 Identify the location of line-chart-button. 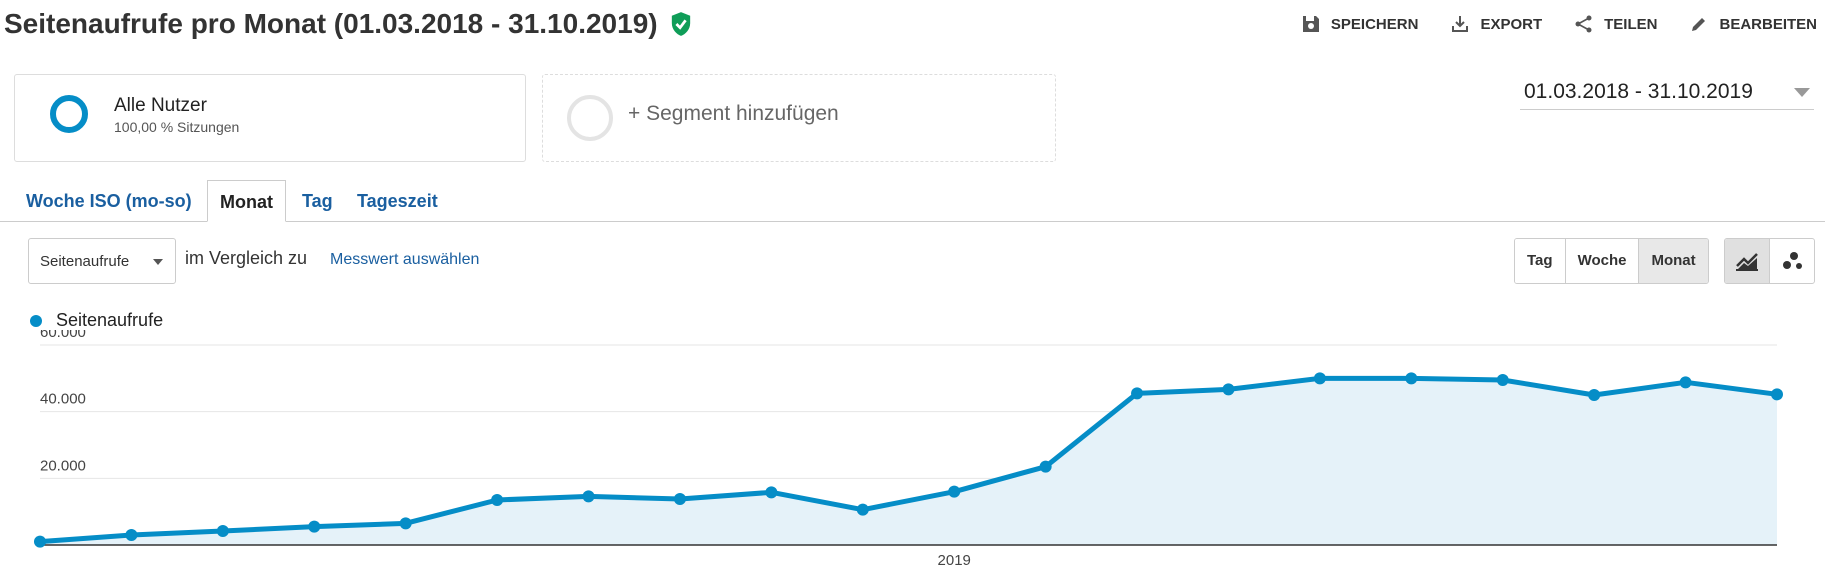
(1747, 261).